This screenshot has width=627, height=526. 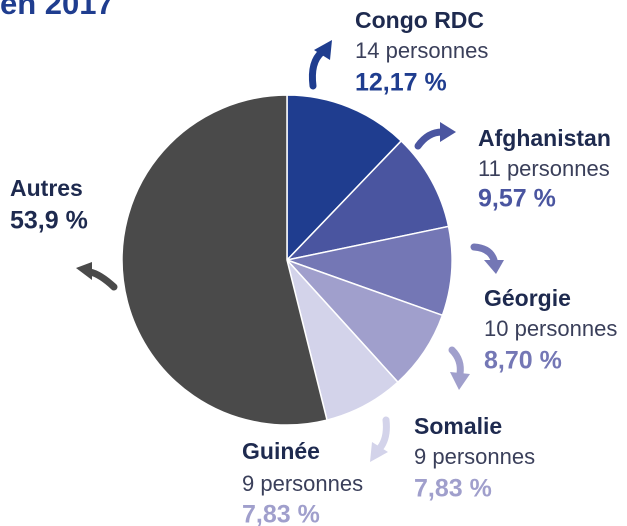 What do you see at coordinates (544, 168) in the screenshot?
I see `sublabel: 11 personnes` at bounding box center [544, 168].